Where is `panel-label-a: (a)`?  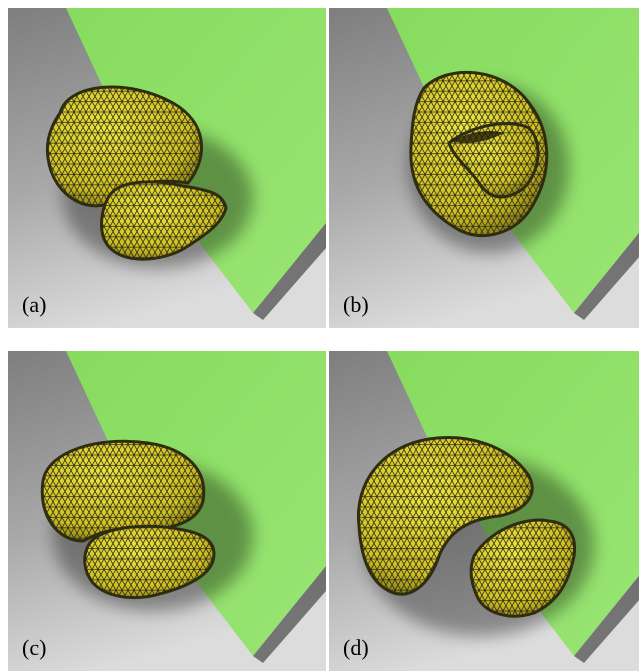 panel-label-a: (a) is located at coordinates (34, 304).